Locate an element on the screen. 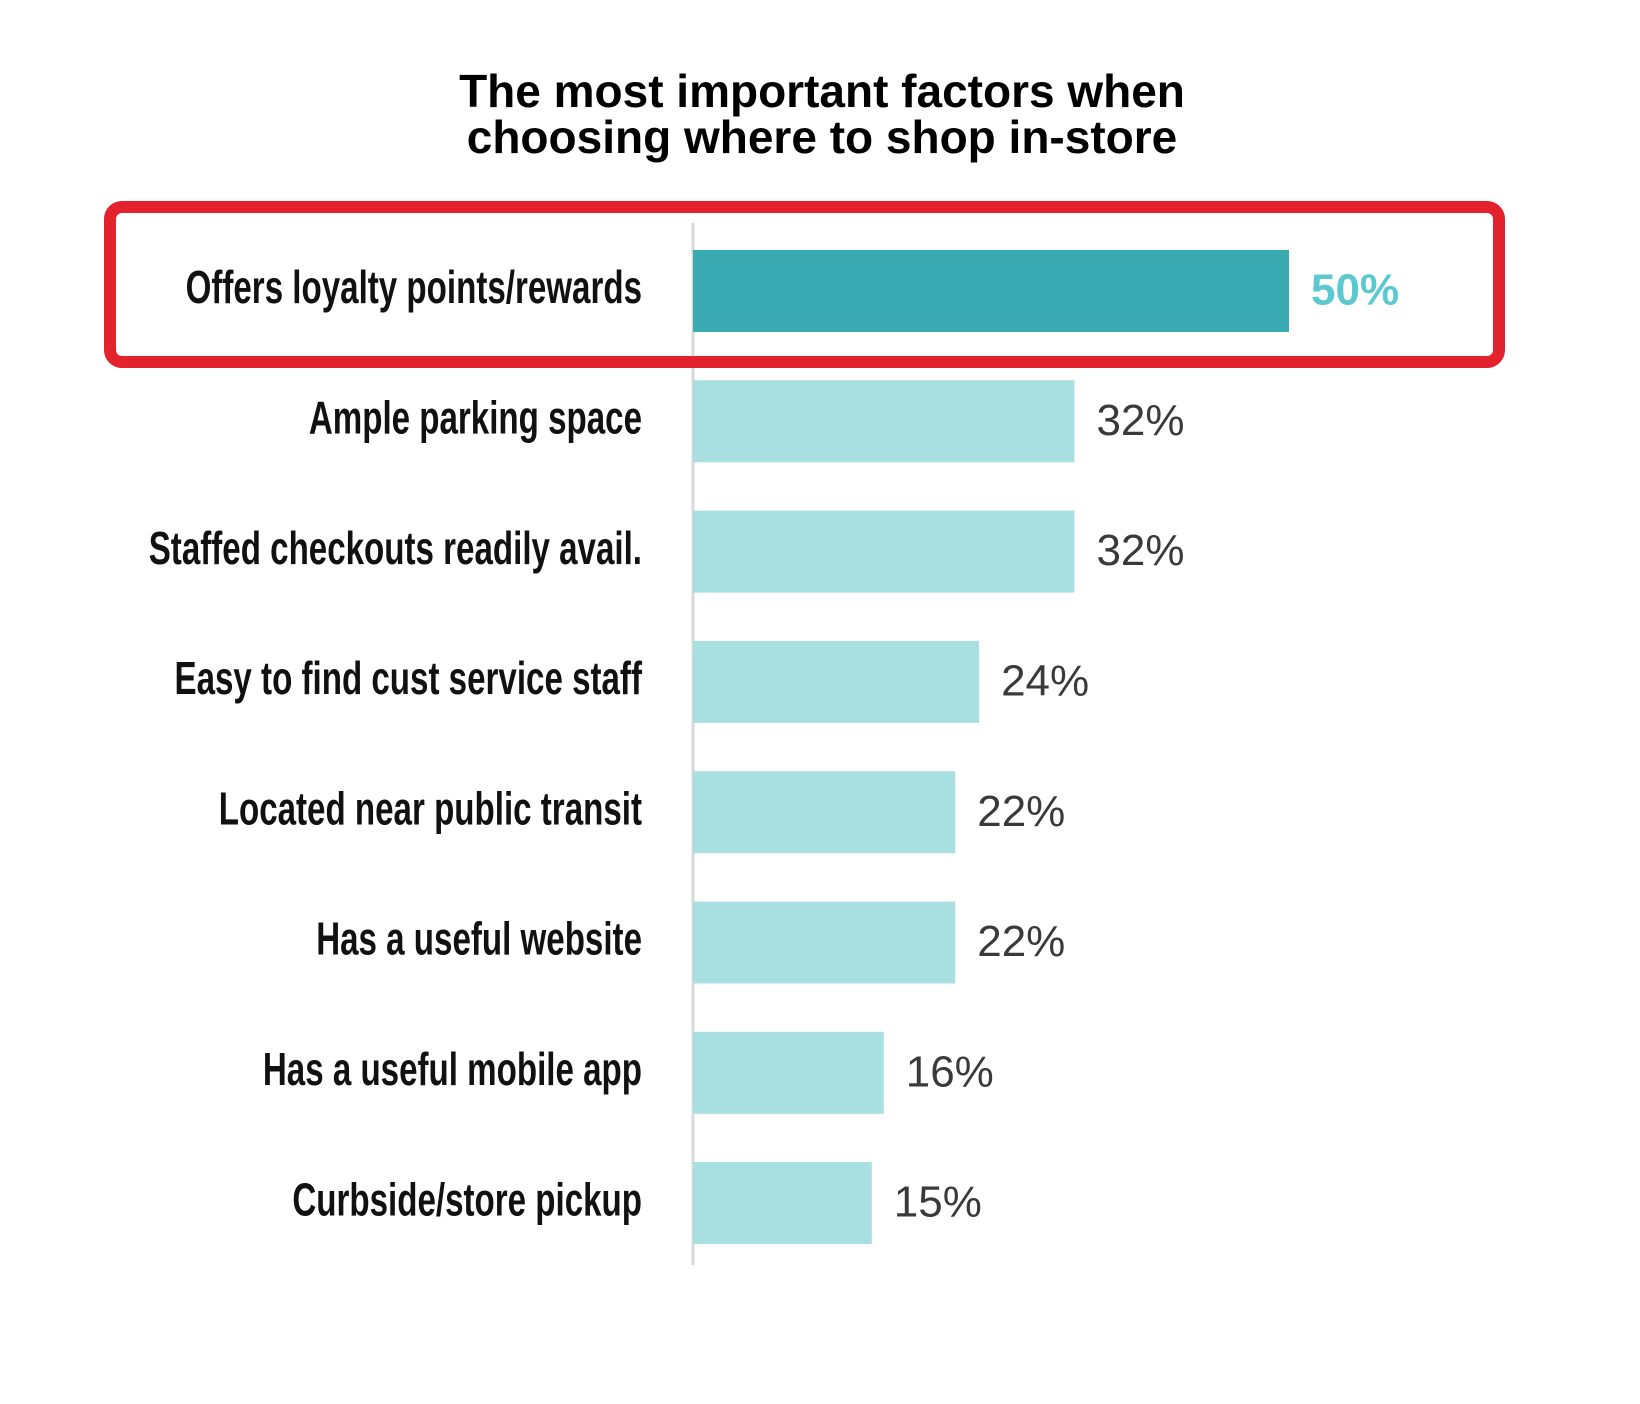 The image size is (1640, 1404). category-label: Staffed checkouts readily avail. is located at coordinates (395, 549).